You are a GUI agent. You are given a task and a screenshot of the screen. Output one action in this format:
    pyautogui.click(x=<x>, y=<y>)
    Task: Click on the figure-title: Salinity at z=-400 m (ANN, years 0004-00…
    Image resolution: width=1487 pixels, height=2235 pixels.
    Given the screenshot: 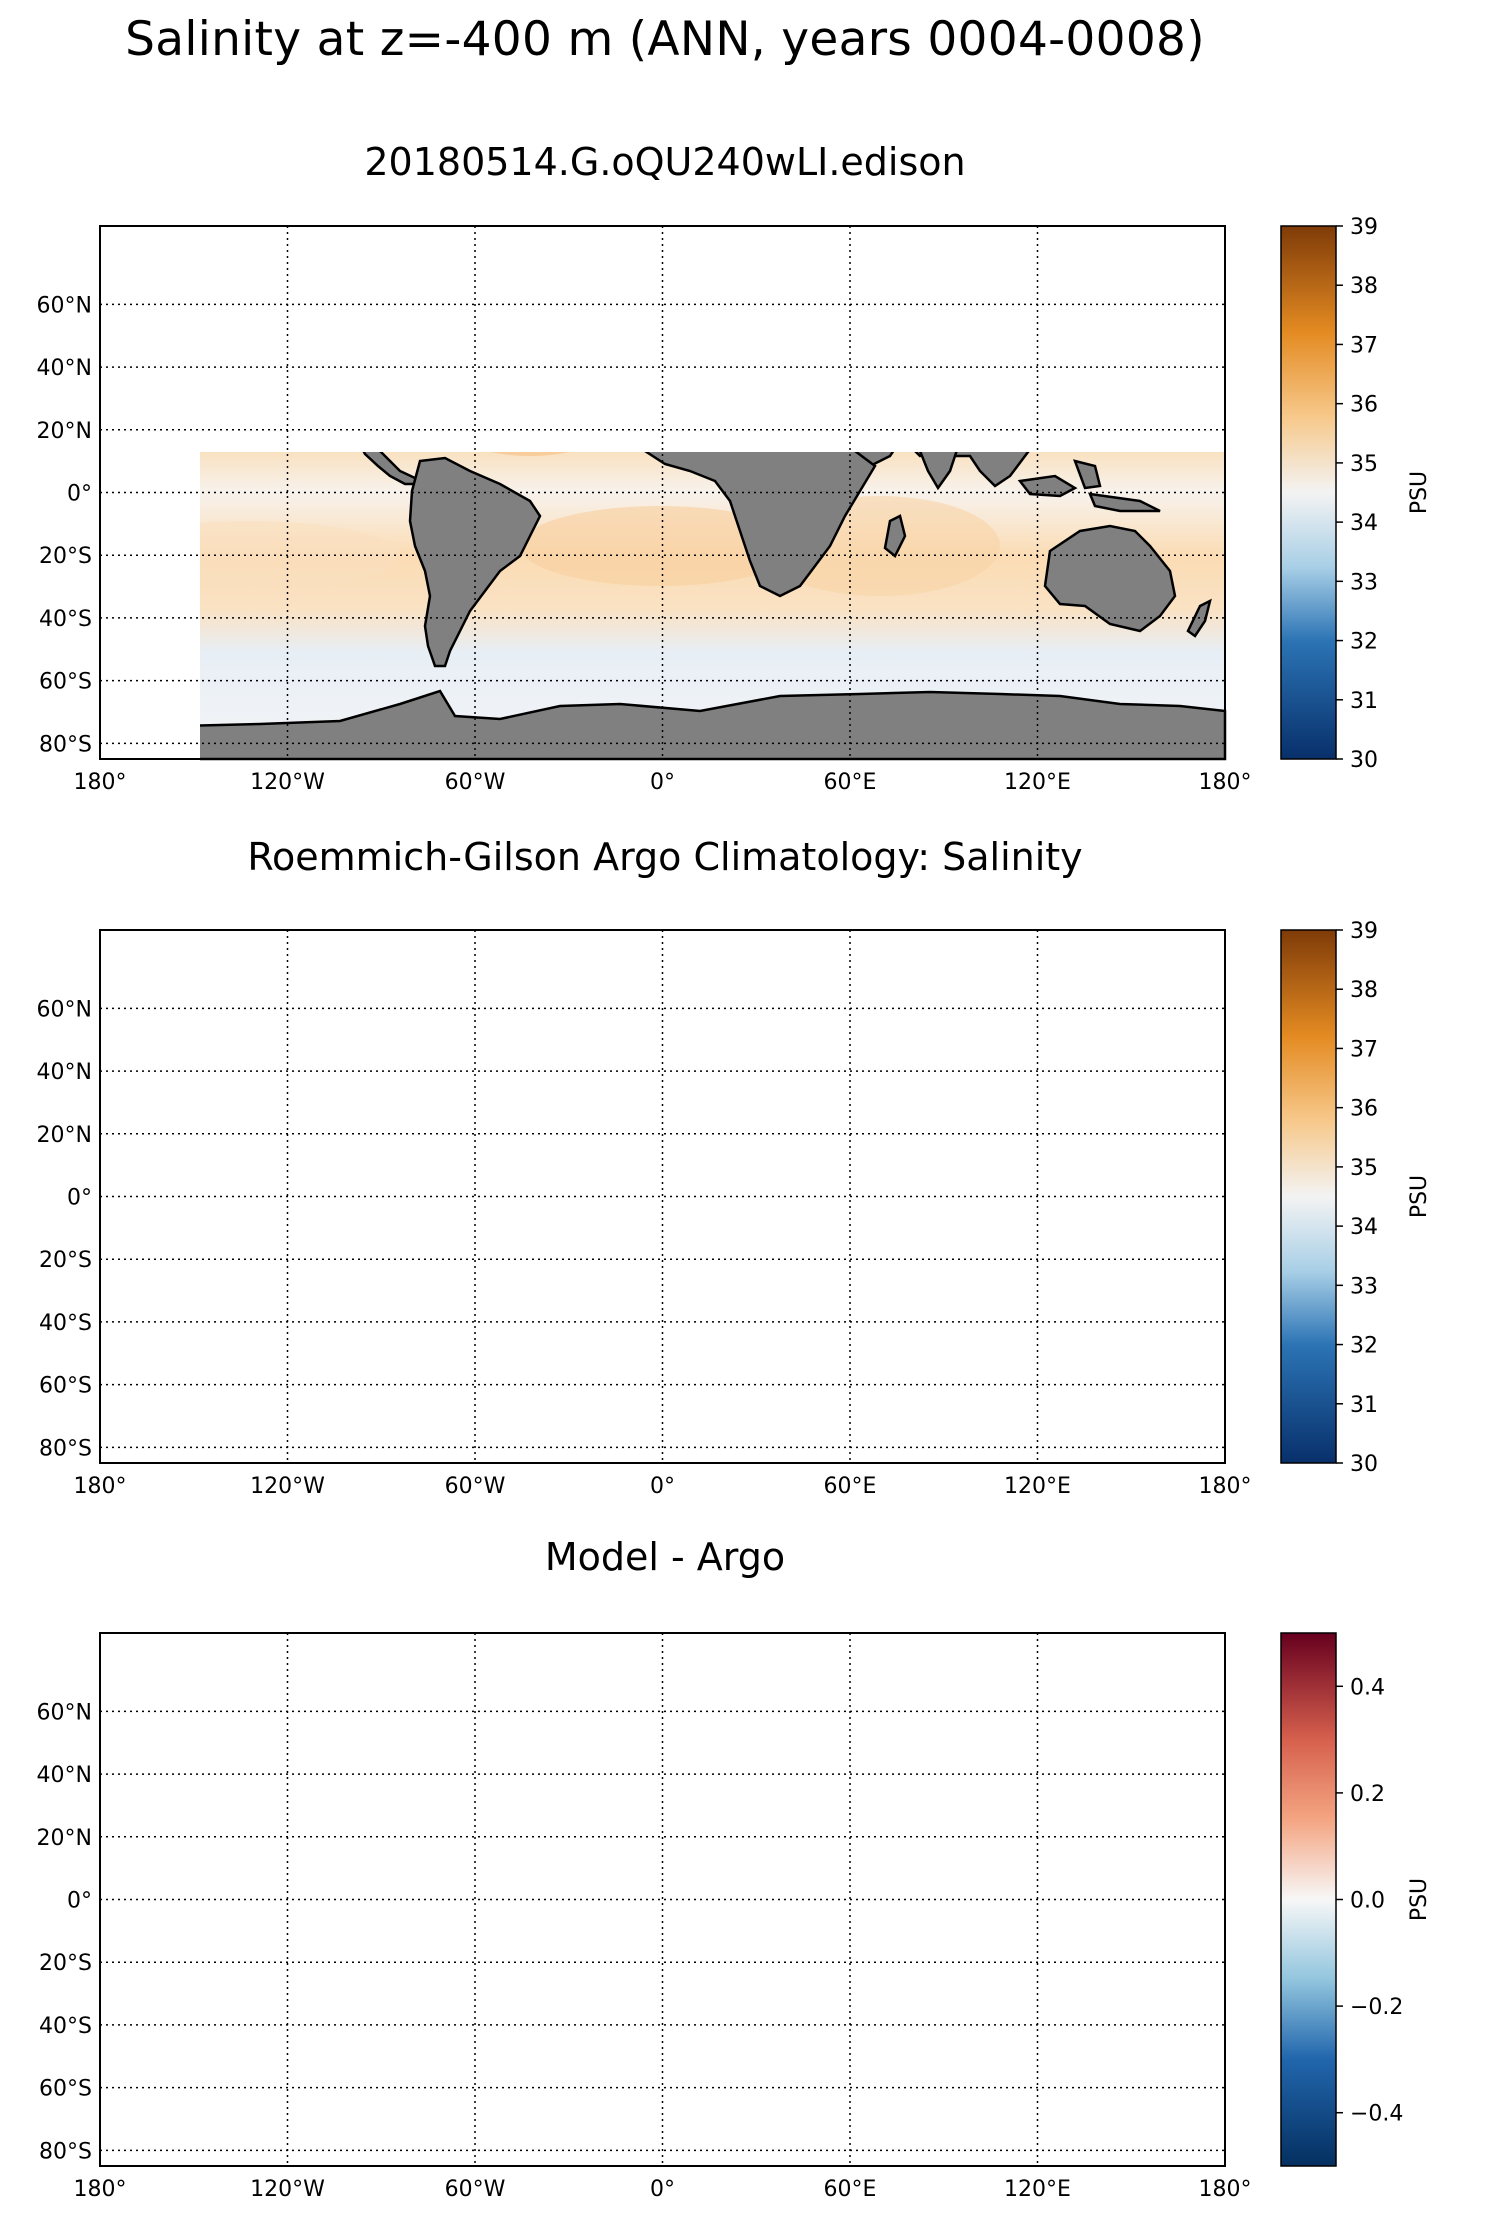 What is the action you would take?
    pyautogui.click(x=665, y=39)
    